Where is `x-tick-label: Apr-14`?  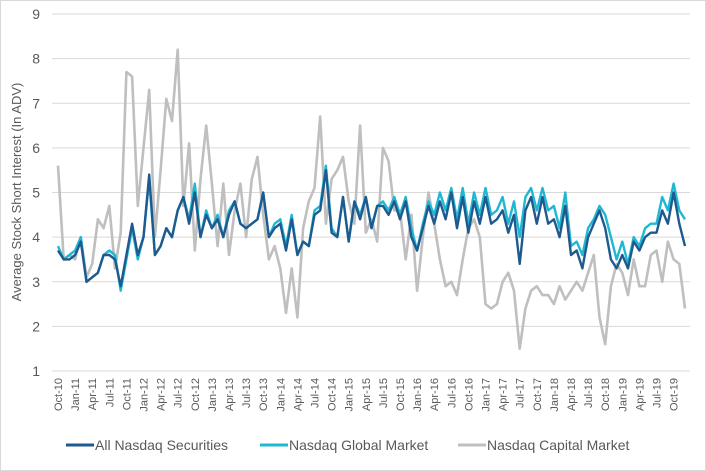 x-tick-label: Apr-14 is located at coordinates (298, 394).